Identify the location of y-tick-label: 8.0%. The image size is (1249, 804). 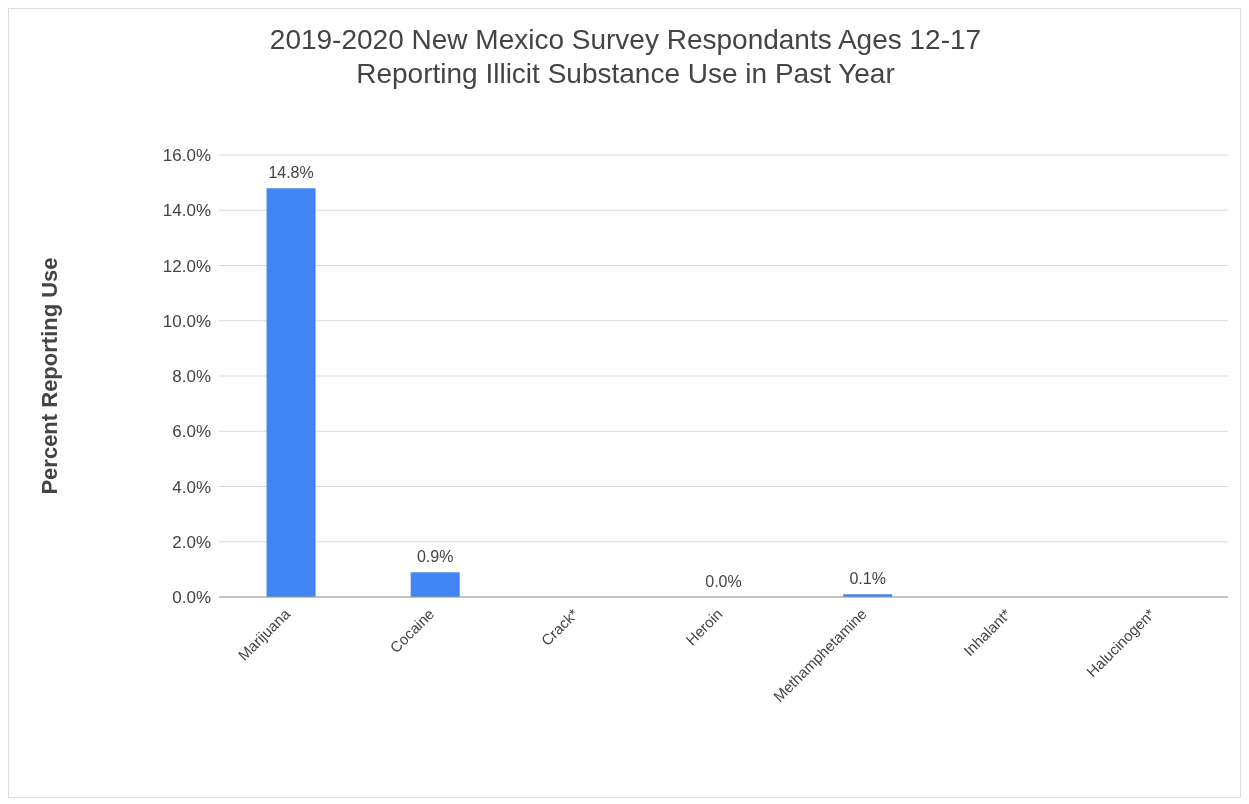
(191, 377).